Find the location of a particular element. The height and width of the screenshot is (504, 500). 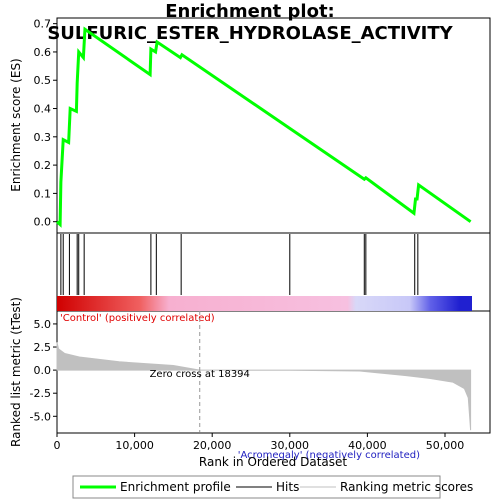

y-tick-label: 0.6 is located at coordinates (43, 52).